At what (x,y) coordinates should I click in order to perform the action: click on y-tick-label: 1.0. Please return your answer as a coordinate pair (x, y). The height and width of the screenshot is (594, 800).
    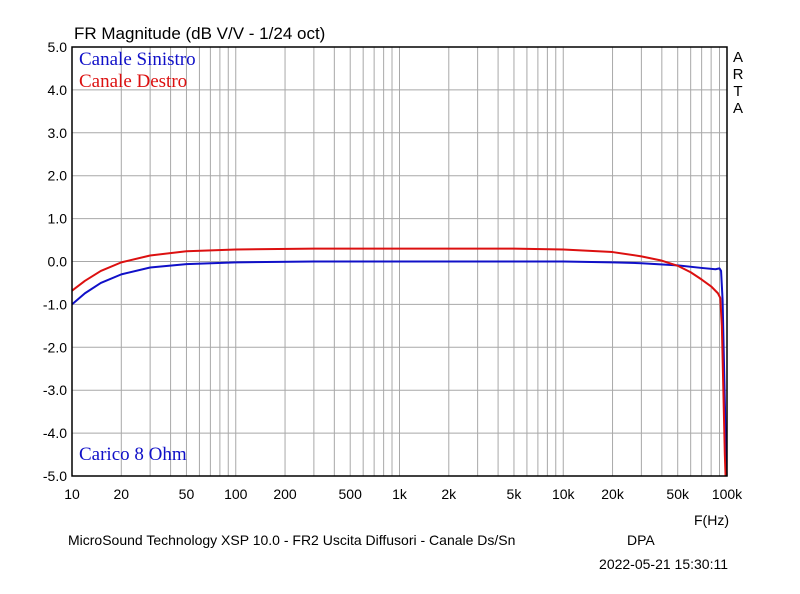
    Looking at the image, I should click on (58, 219).